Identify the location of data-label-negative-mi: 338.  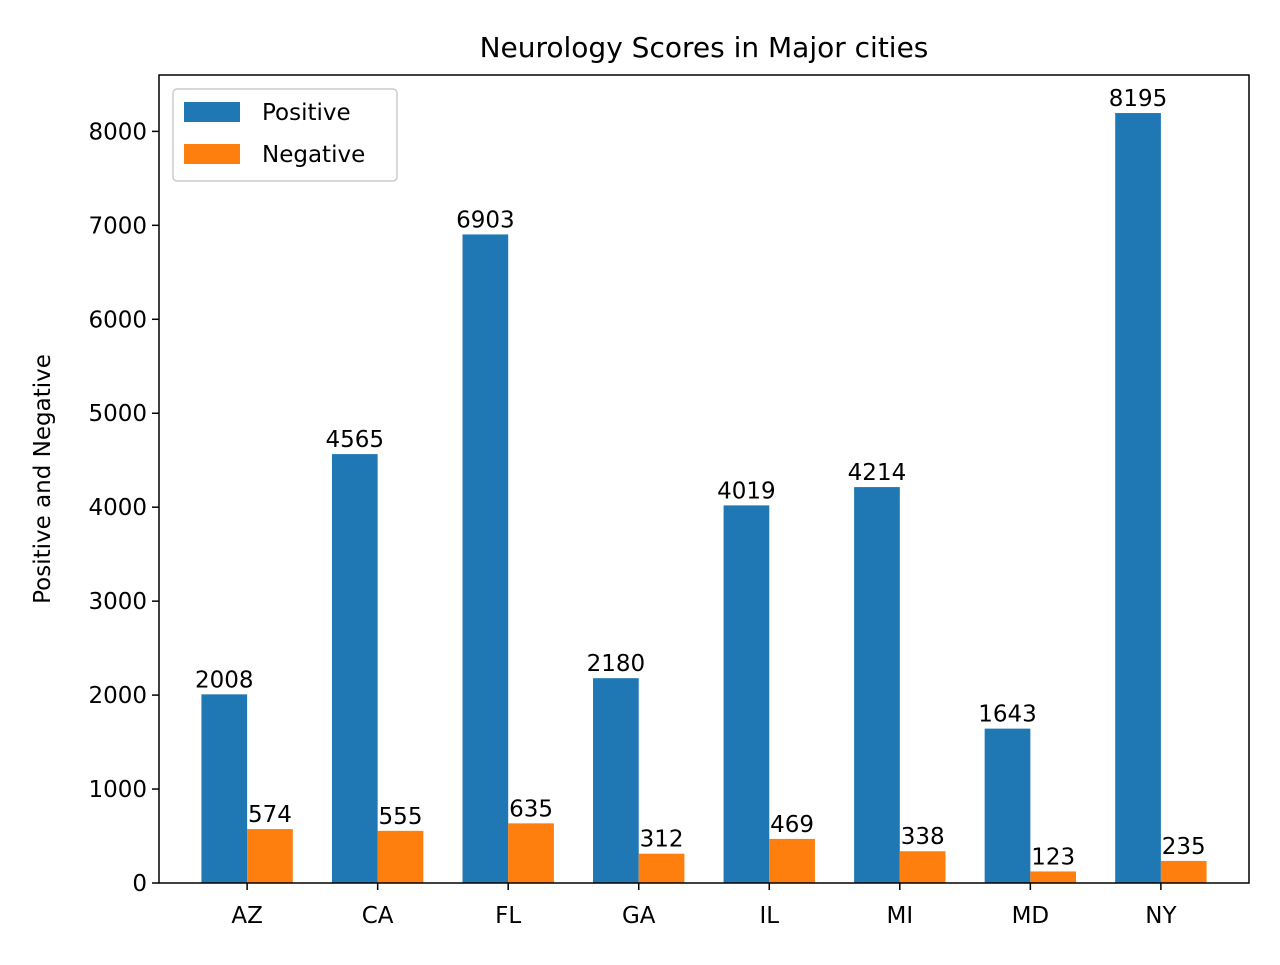
(923, 837).